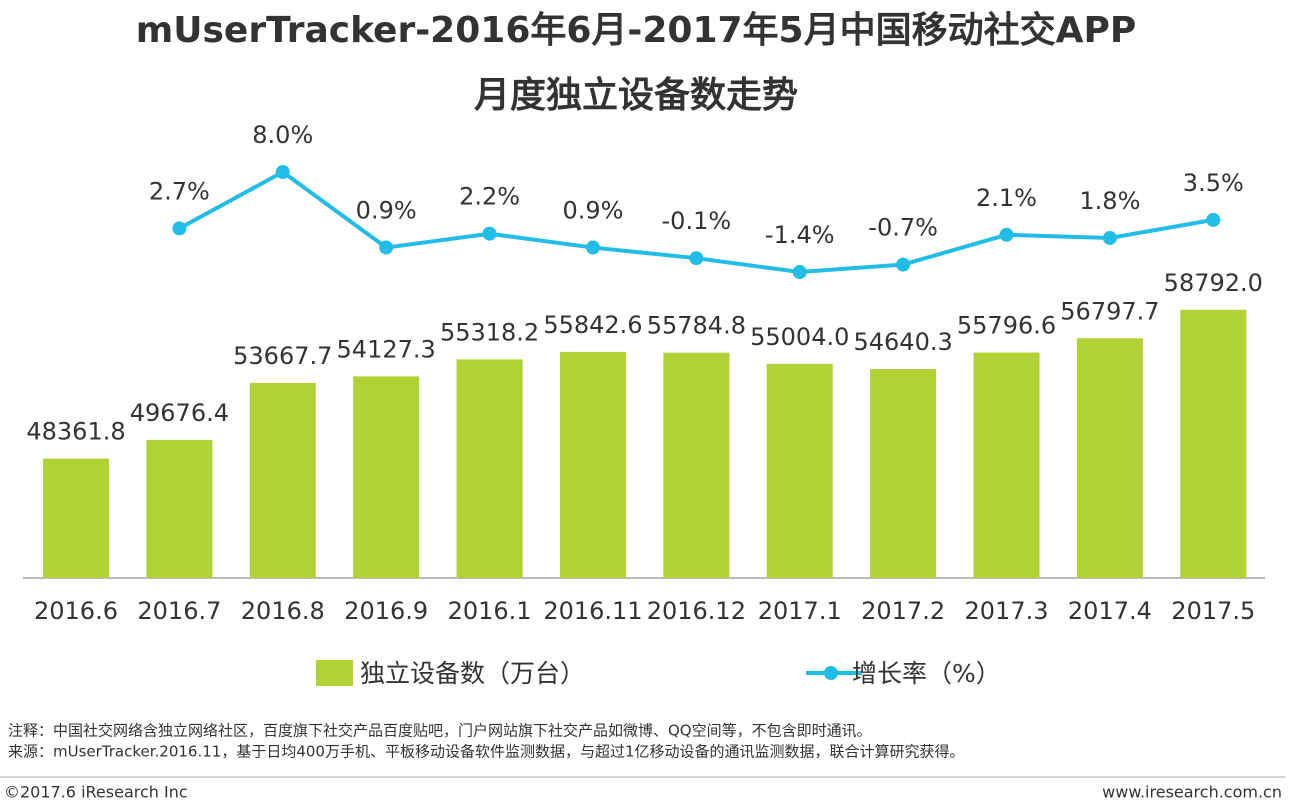 The image size is (1291, 809). I want to click on data-label: 53667.7, so click(282, 356).